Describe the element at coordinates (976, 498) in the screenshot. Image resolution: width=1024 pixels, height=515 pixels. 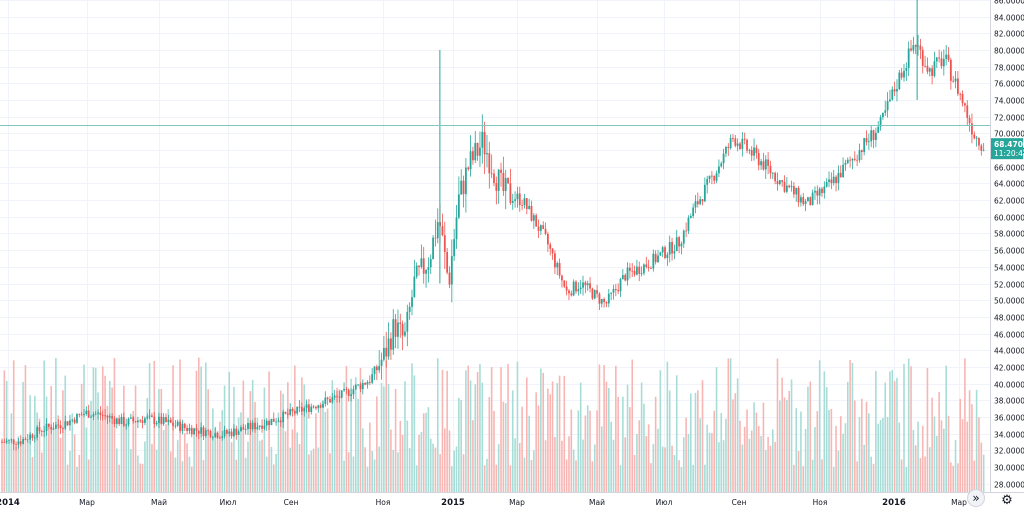
I see `scroll-to-realtime-button: »` at that location.